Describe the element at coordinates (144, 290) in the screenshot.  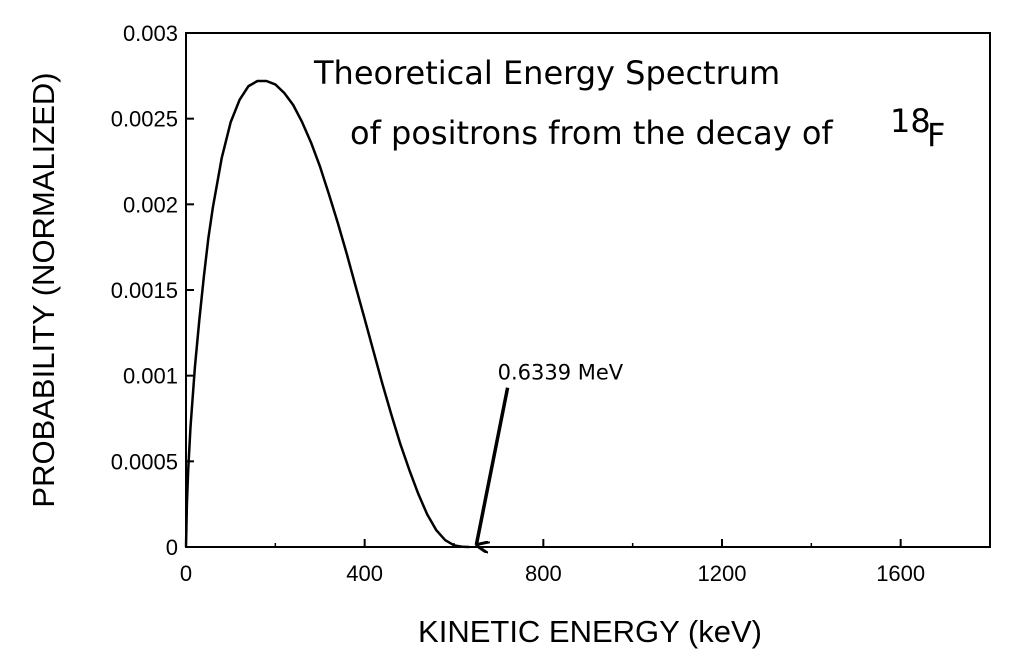
I see `y-tick-label: 0.0015` at that location.